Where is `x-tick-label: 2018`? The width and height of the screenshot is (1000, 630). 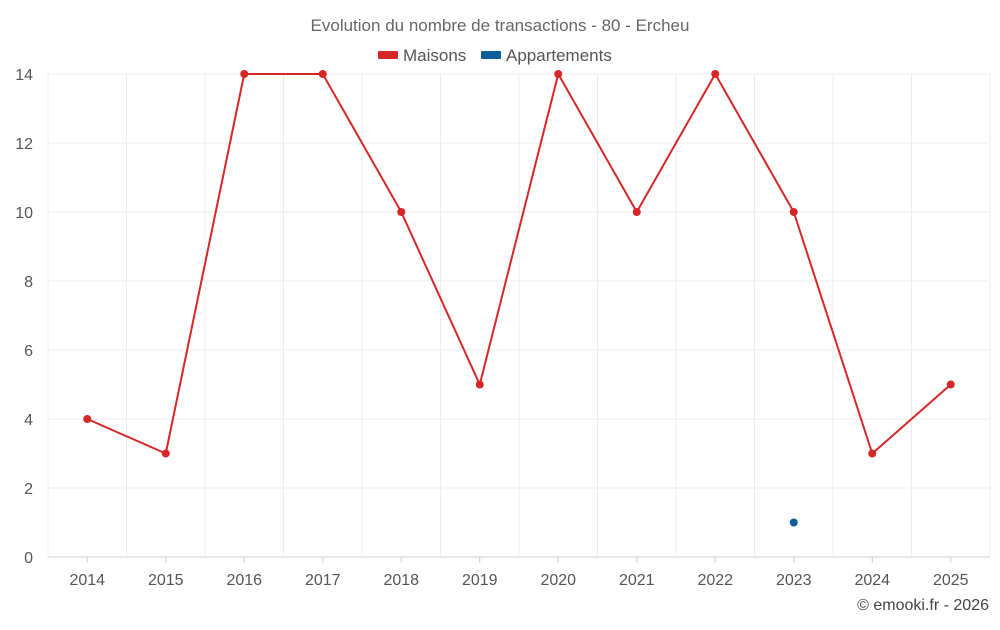 x-tick-label: 2018 is located at coordinates (401, 580).